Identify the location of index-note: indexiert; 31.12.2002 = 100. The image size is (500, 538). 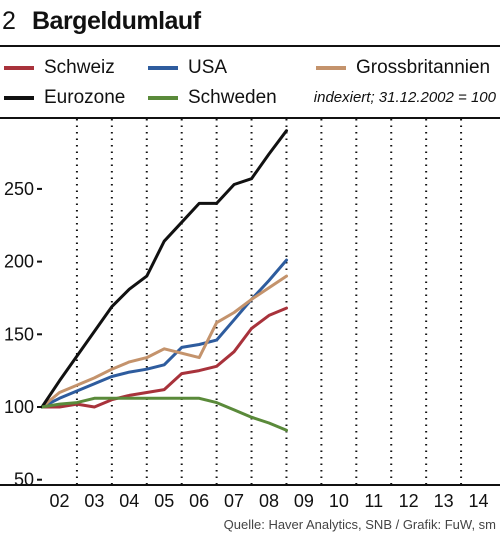
(404, 97).